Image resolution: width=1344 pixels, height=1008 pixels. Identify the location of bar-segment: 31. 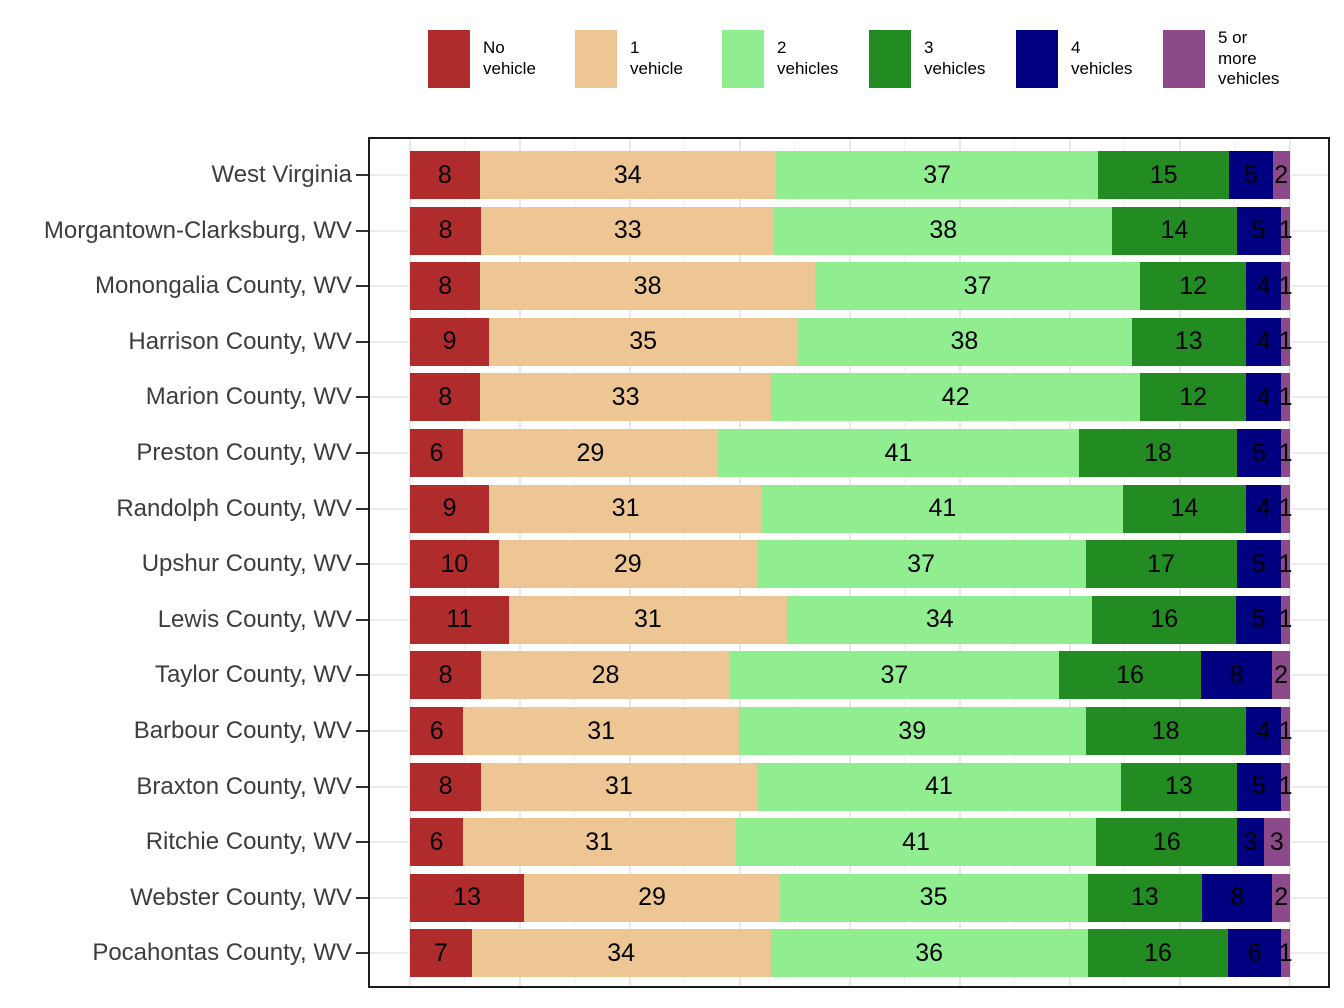
(648, 619).